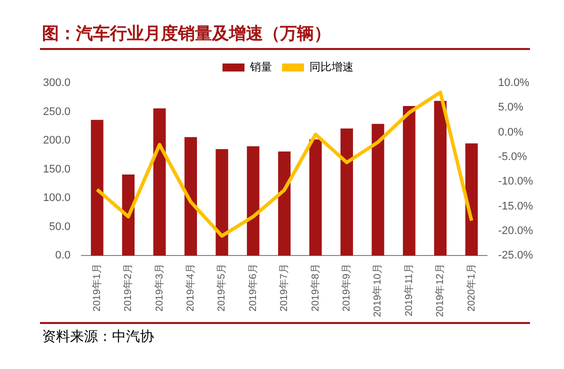  What do you see at coordinates (471, 288) in the screenshot?
I see `x-tick-label: 2020年1月` at bounding box center [471, 288].